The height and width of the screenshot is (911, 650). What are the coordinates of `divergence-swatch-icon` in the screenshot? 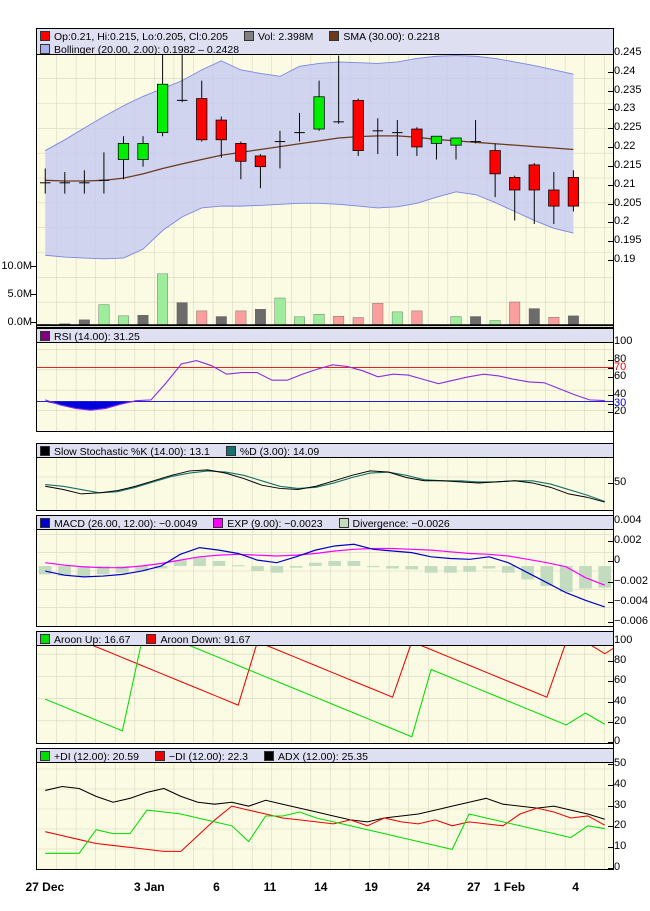 It's located at (343, 523).